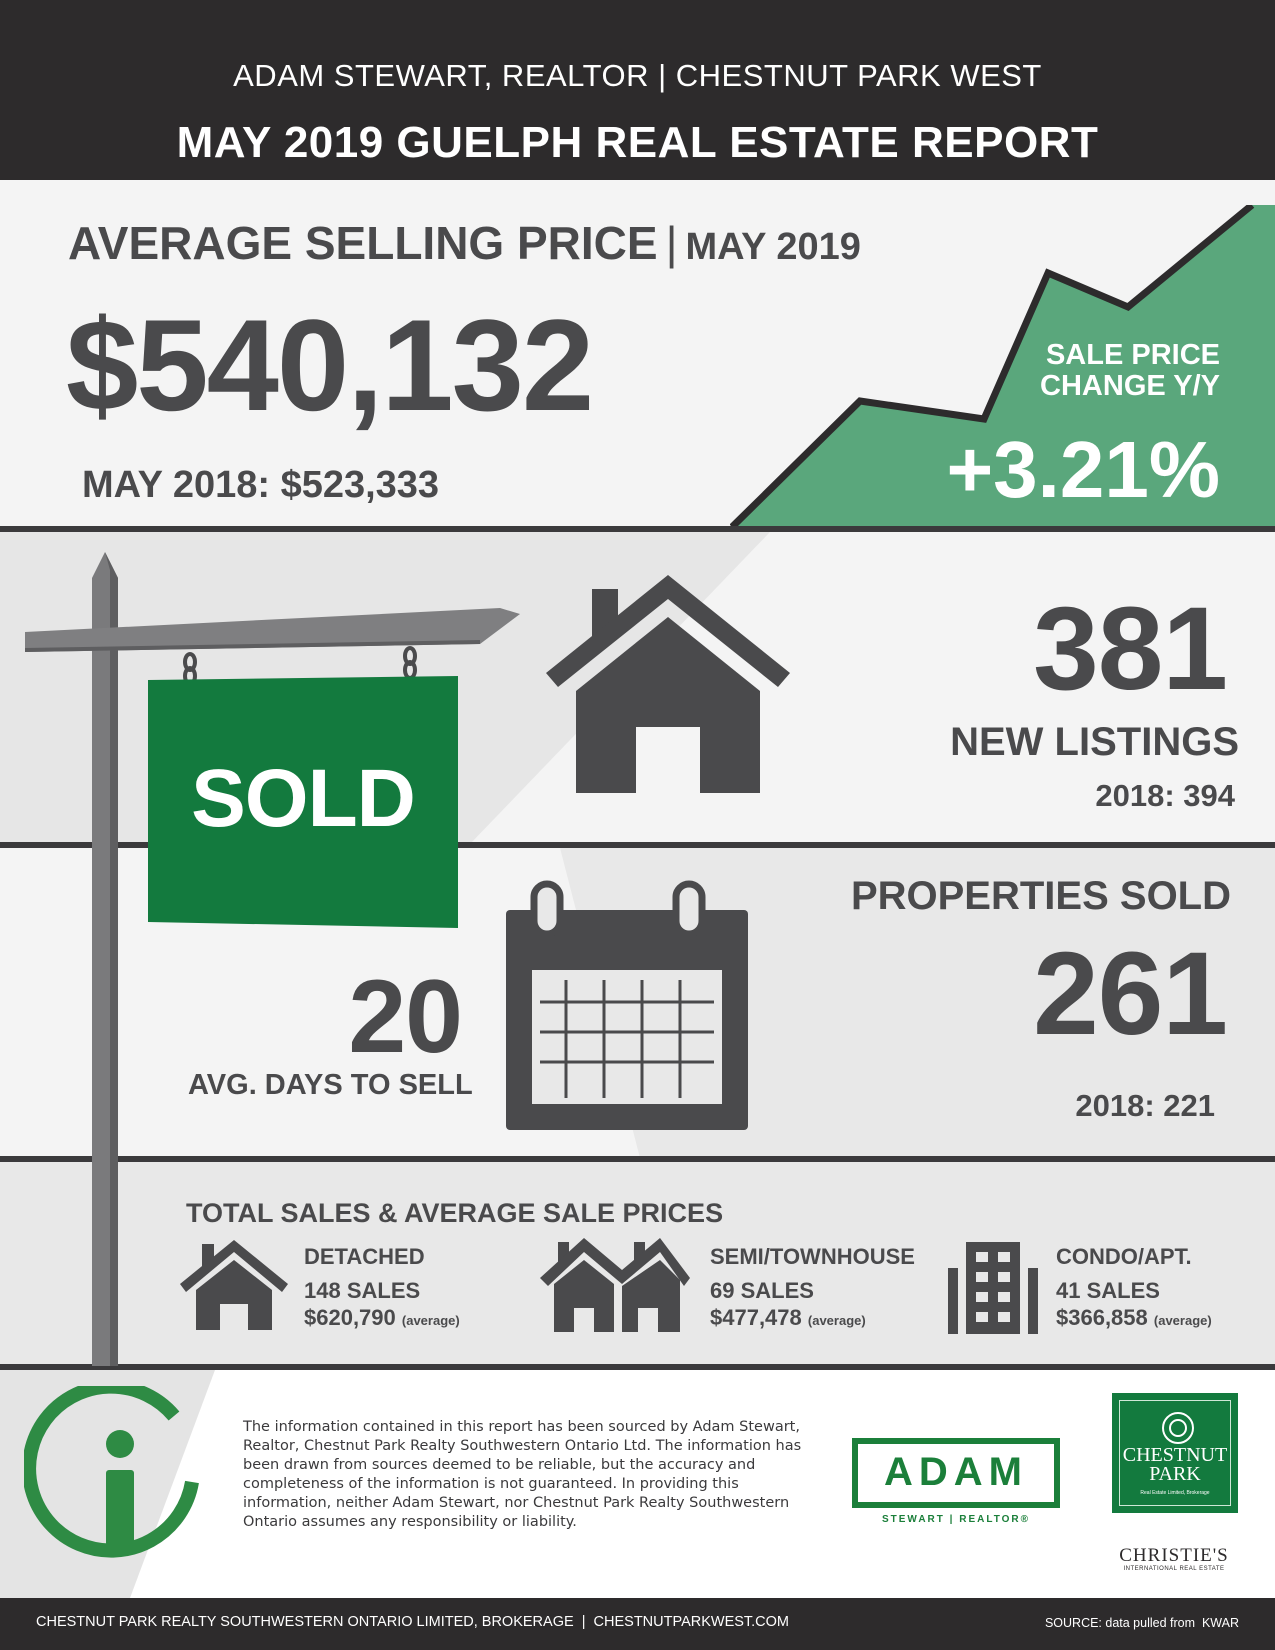  Describe the element at coordinates (303, 798) in the screenshot. I see `sold-sign-text: SOLD` at that location.